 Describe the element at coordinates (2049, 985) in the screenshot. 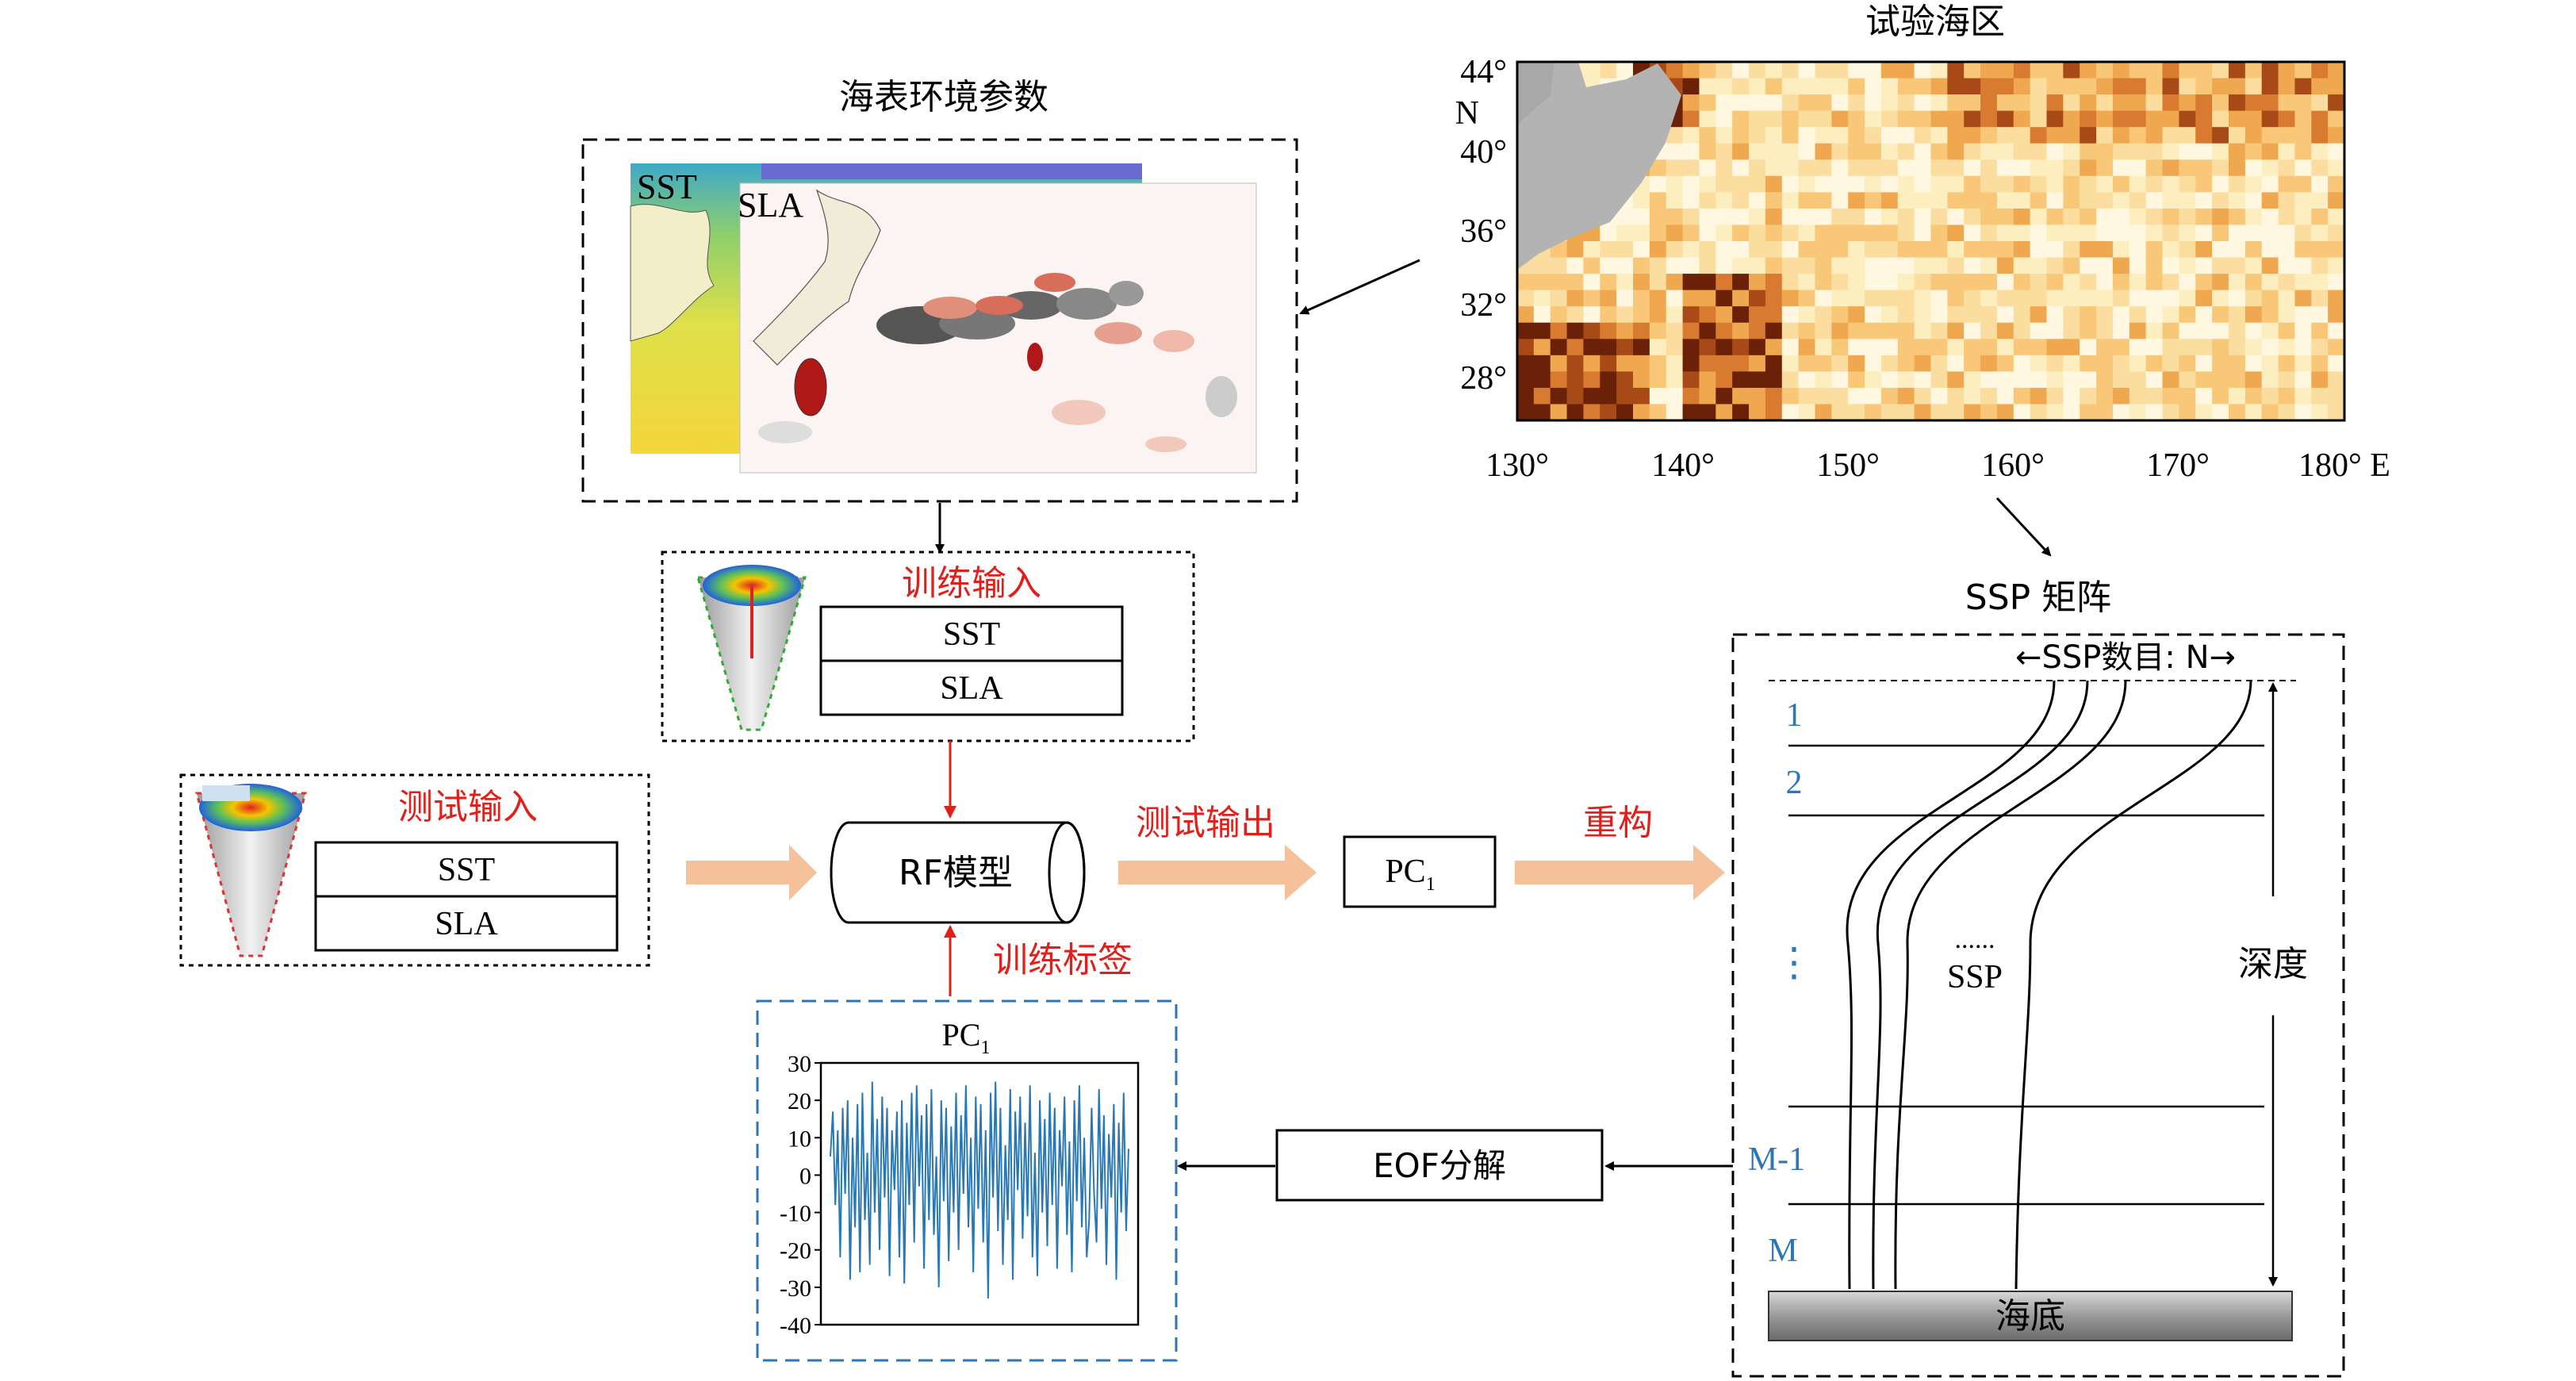

I see `ssp-curves` at that location.